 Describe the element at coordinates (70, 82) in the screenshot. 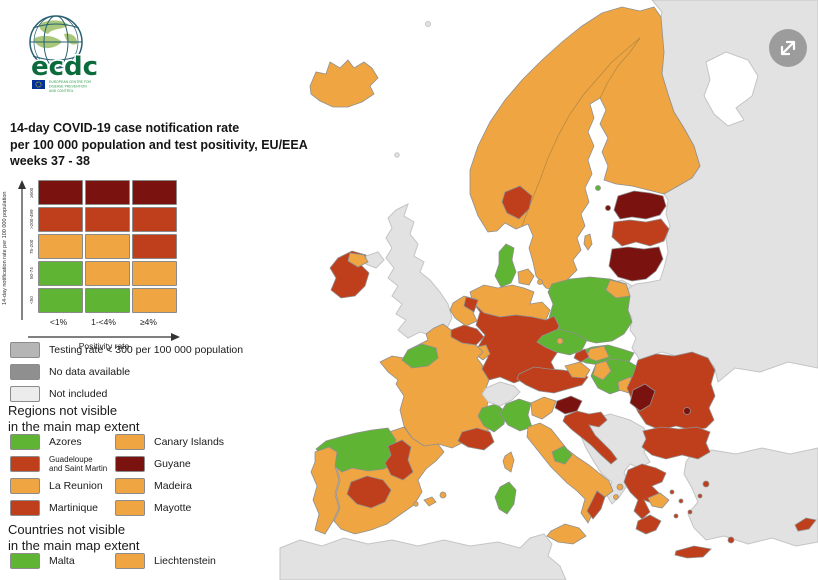

I see `logo-org-line-1: EUROPEAN CENTRE FOR` at that location.